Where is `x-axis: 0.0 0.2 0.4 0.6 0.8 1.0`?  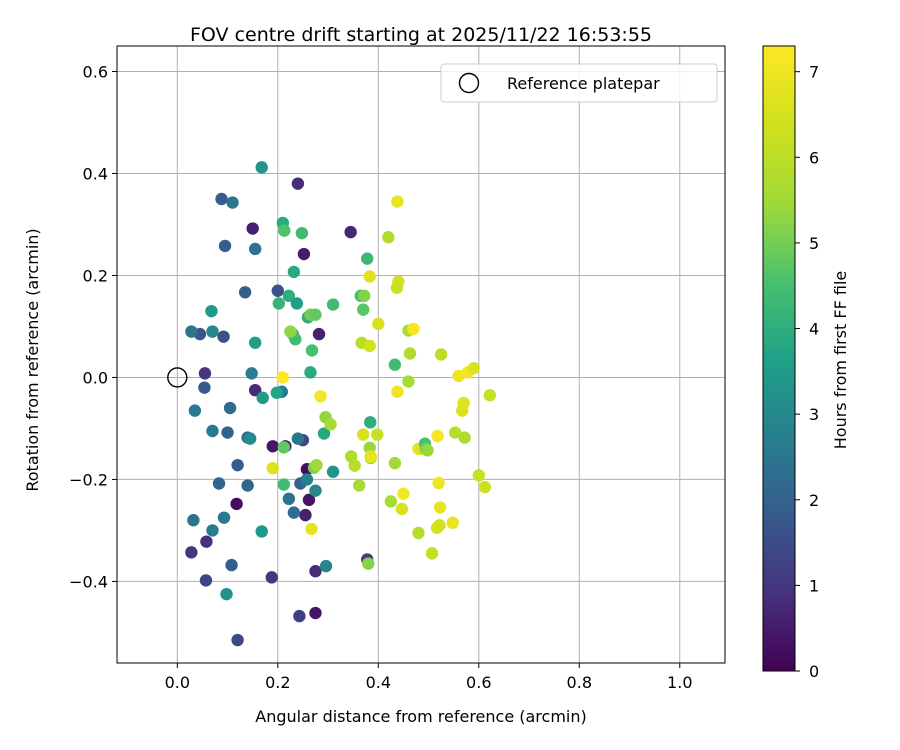
x-axis: 0.0 0.2 0.4 0.6 0.8 1.0 is located at coordinates (429, 677).